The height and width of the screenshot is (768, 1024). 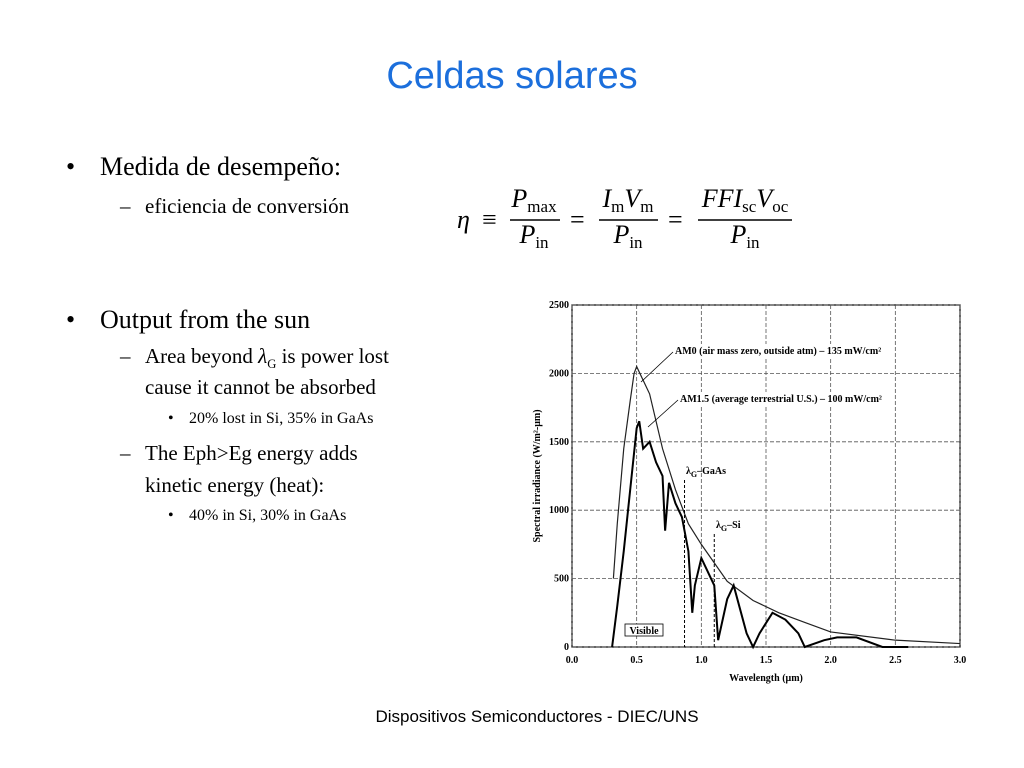 I want to click on bullet-text: 40% in Si, 30% in GaAs, so click(x=268, y=515).